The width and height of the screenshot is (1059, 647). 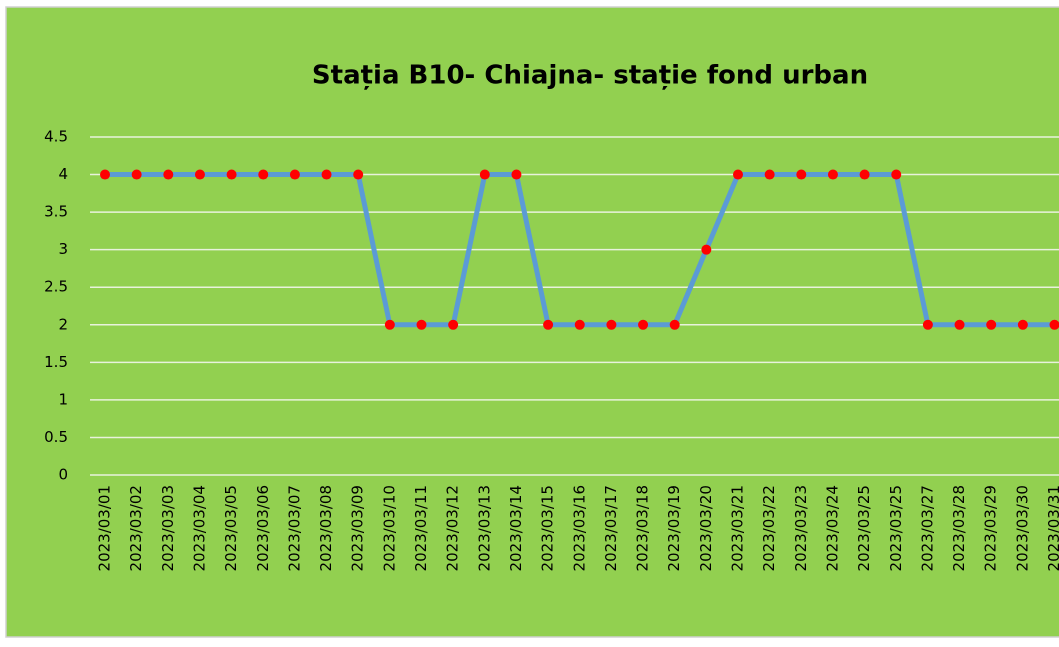 What do you see at coordinates (1022, 528) in the screenshot?
I see `x-tick-label: 2023/03/30` at bounding box center [1022, 528].